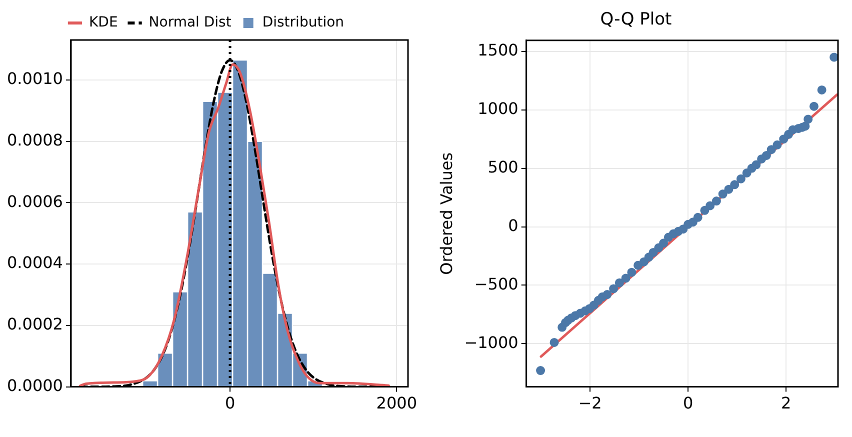  Describe the element at coordinates (103, 22) in the screenshot. I see `legend-label: KDE` at that location.